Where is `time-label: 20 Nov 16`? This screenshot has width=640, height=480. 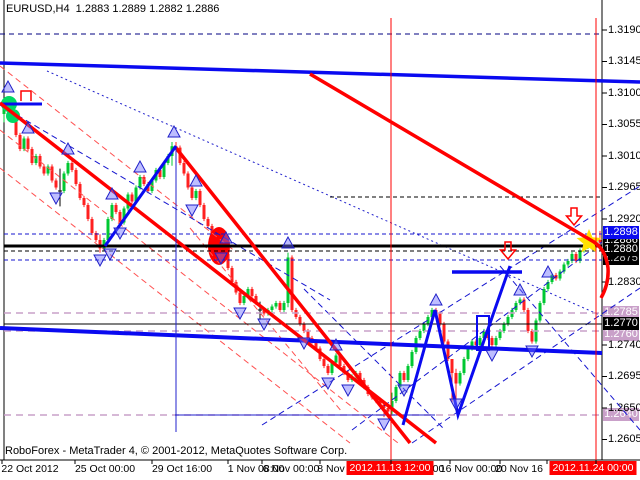
time-label: 20 Nov 16 is located at coordinates (519, 469).